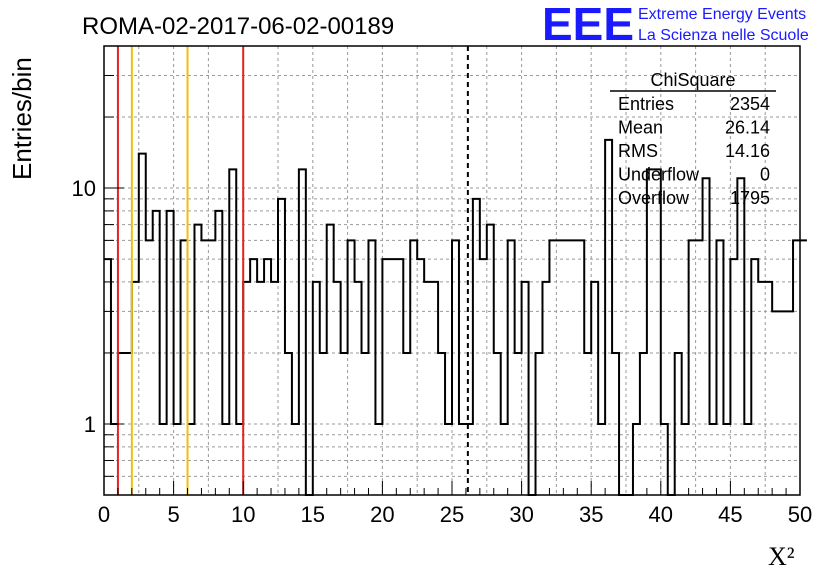 The width and height of the screenshot is (836, 572). What do you see at coordinates (22, 118) in the screenshot?
I see `y-axis-label: Entries/bin` at bounding box center [22, 118].